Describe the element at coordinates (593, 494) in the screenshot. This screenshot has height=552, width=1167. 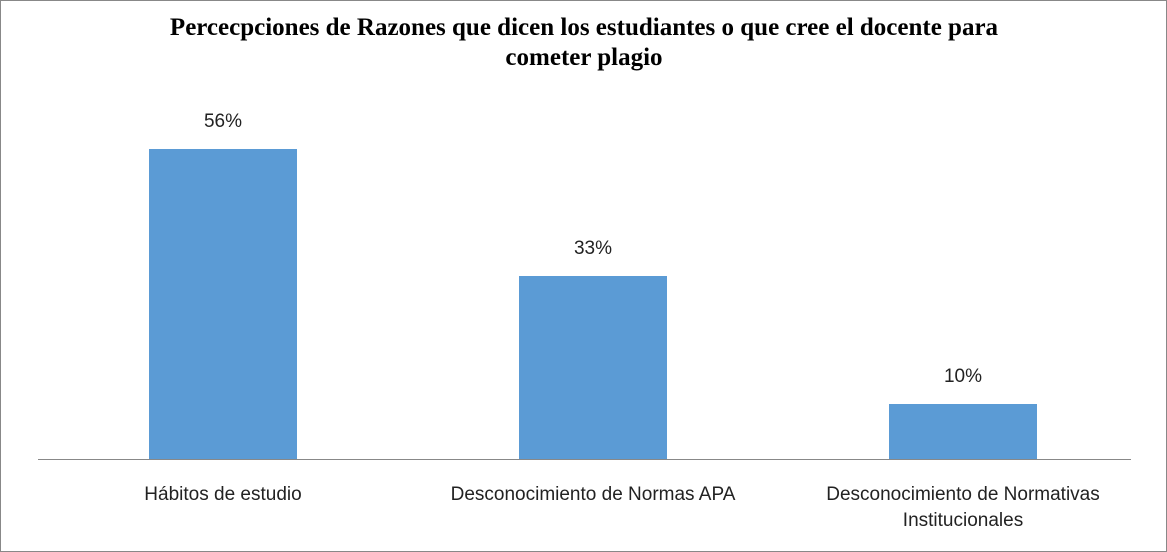
I see `x-tick-label: Desconocimiento de Normas APA` at that location.